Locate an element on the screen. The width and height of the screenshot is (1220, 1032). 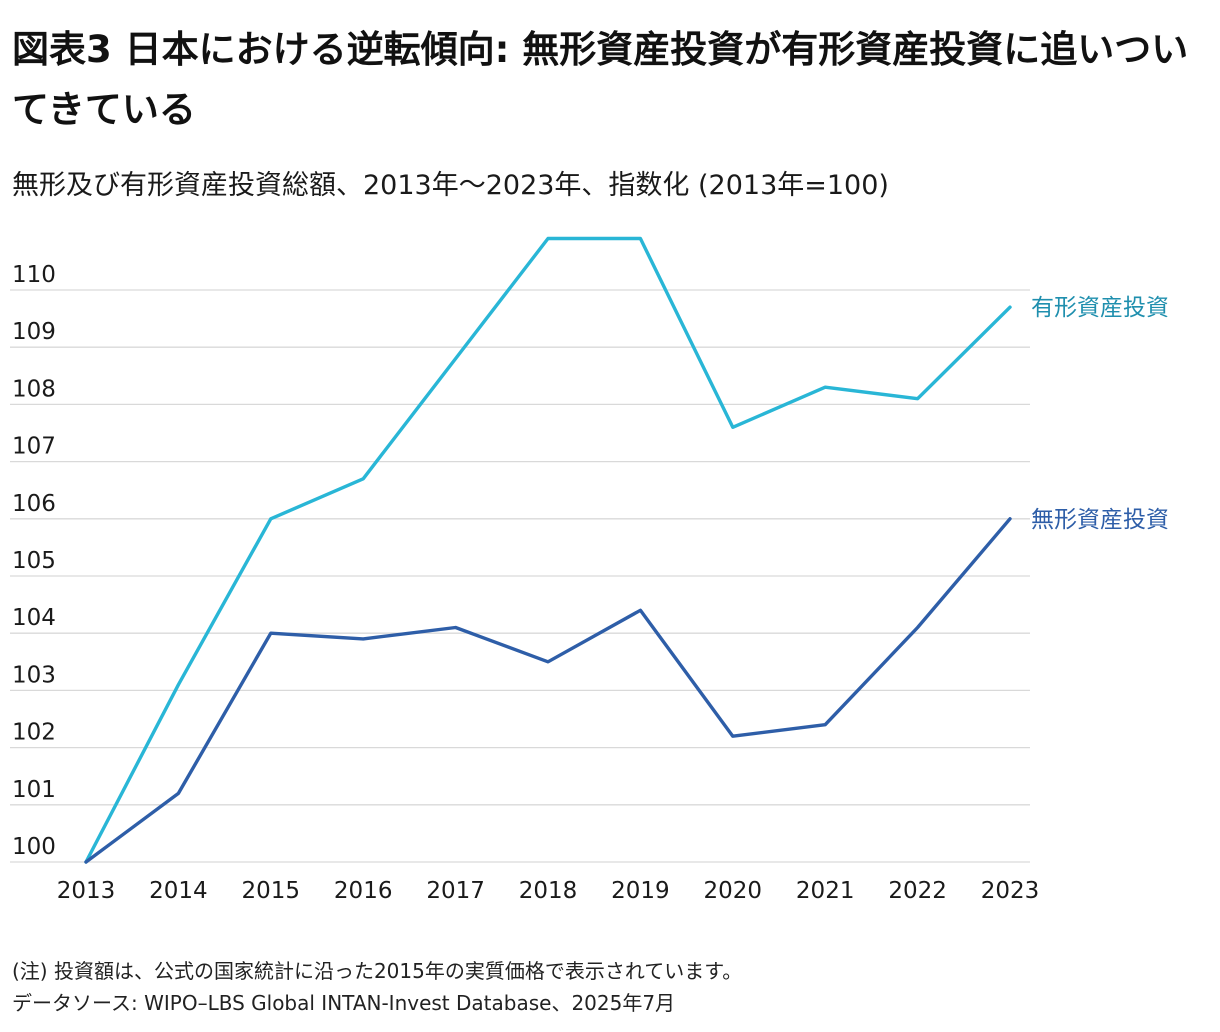
footnote: (注) 投資額は、公式の国家統計に沿った2015年の実質価格で表示されています。 is located at coordinates (377, 971).